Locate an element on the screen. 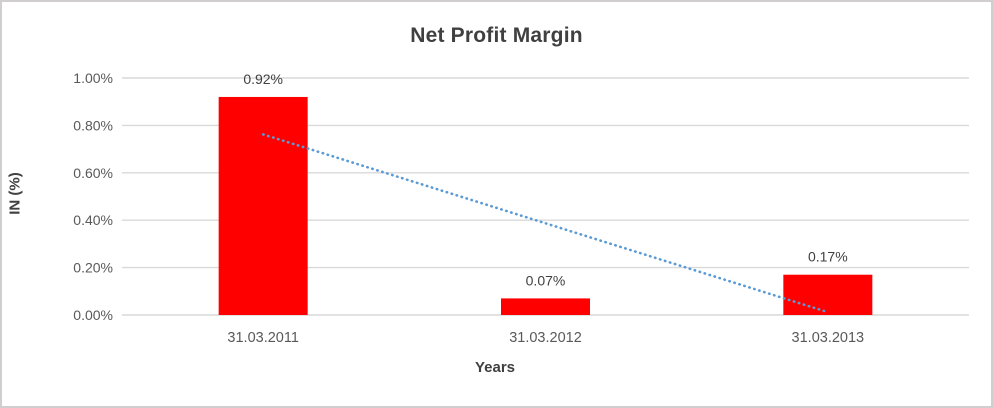  x-axis-title: Years is located at coordinates (495, 367).